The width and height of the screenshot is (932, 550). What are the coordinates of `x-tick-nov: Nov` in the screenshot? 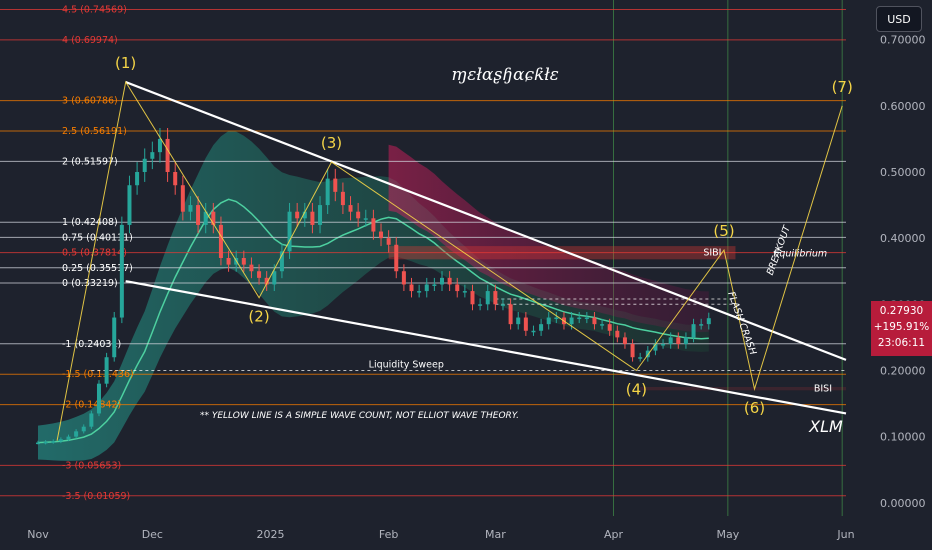 It's located at (38, 534).